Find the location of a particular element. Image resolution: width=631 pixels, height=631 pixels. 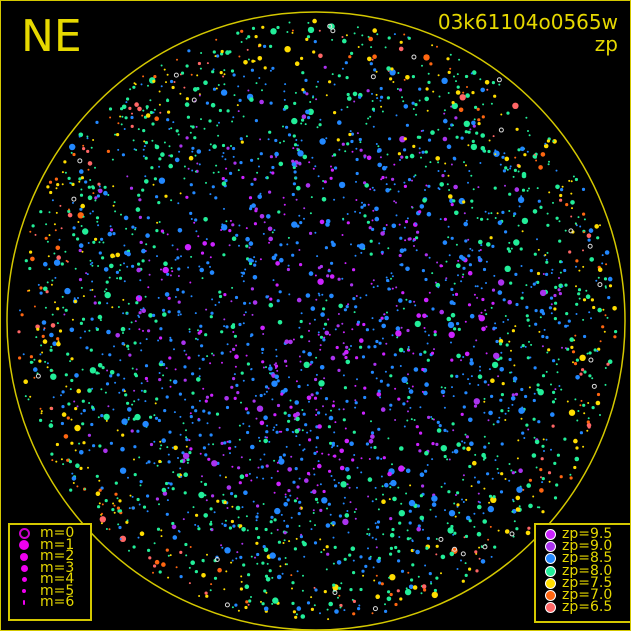

magnitude-legend-item: m=4 is located at coordinates (50, 579).